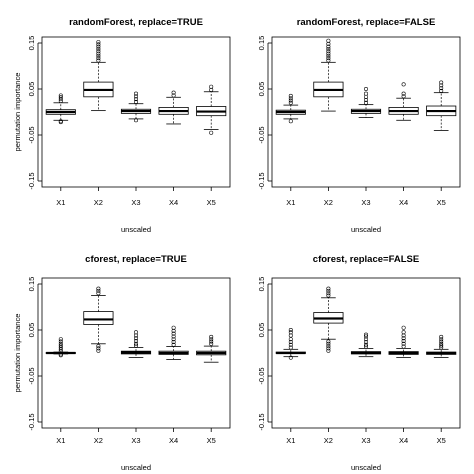 The height and width of the screenshot is (474, 474). What do you see at coordinates (136, 259) in the screenshot?
I see `chart-title: cforest, replace=TRUE` at bounding box center [136, 259].